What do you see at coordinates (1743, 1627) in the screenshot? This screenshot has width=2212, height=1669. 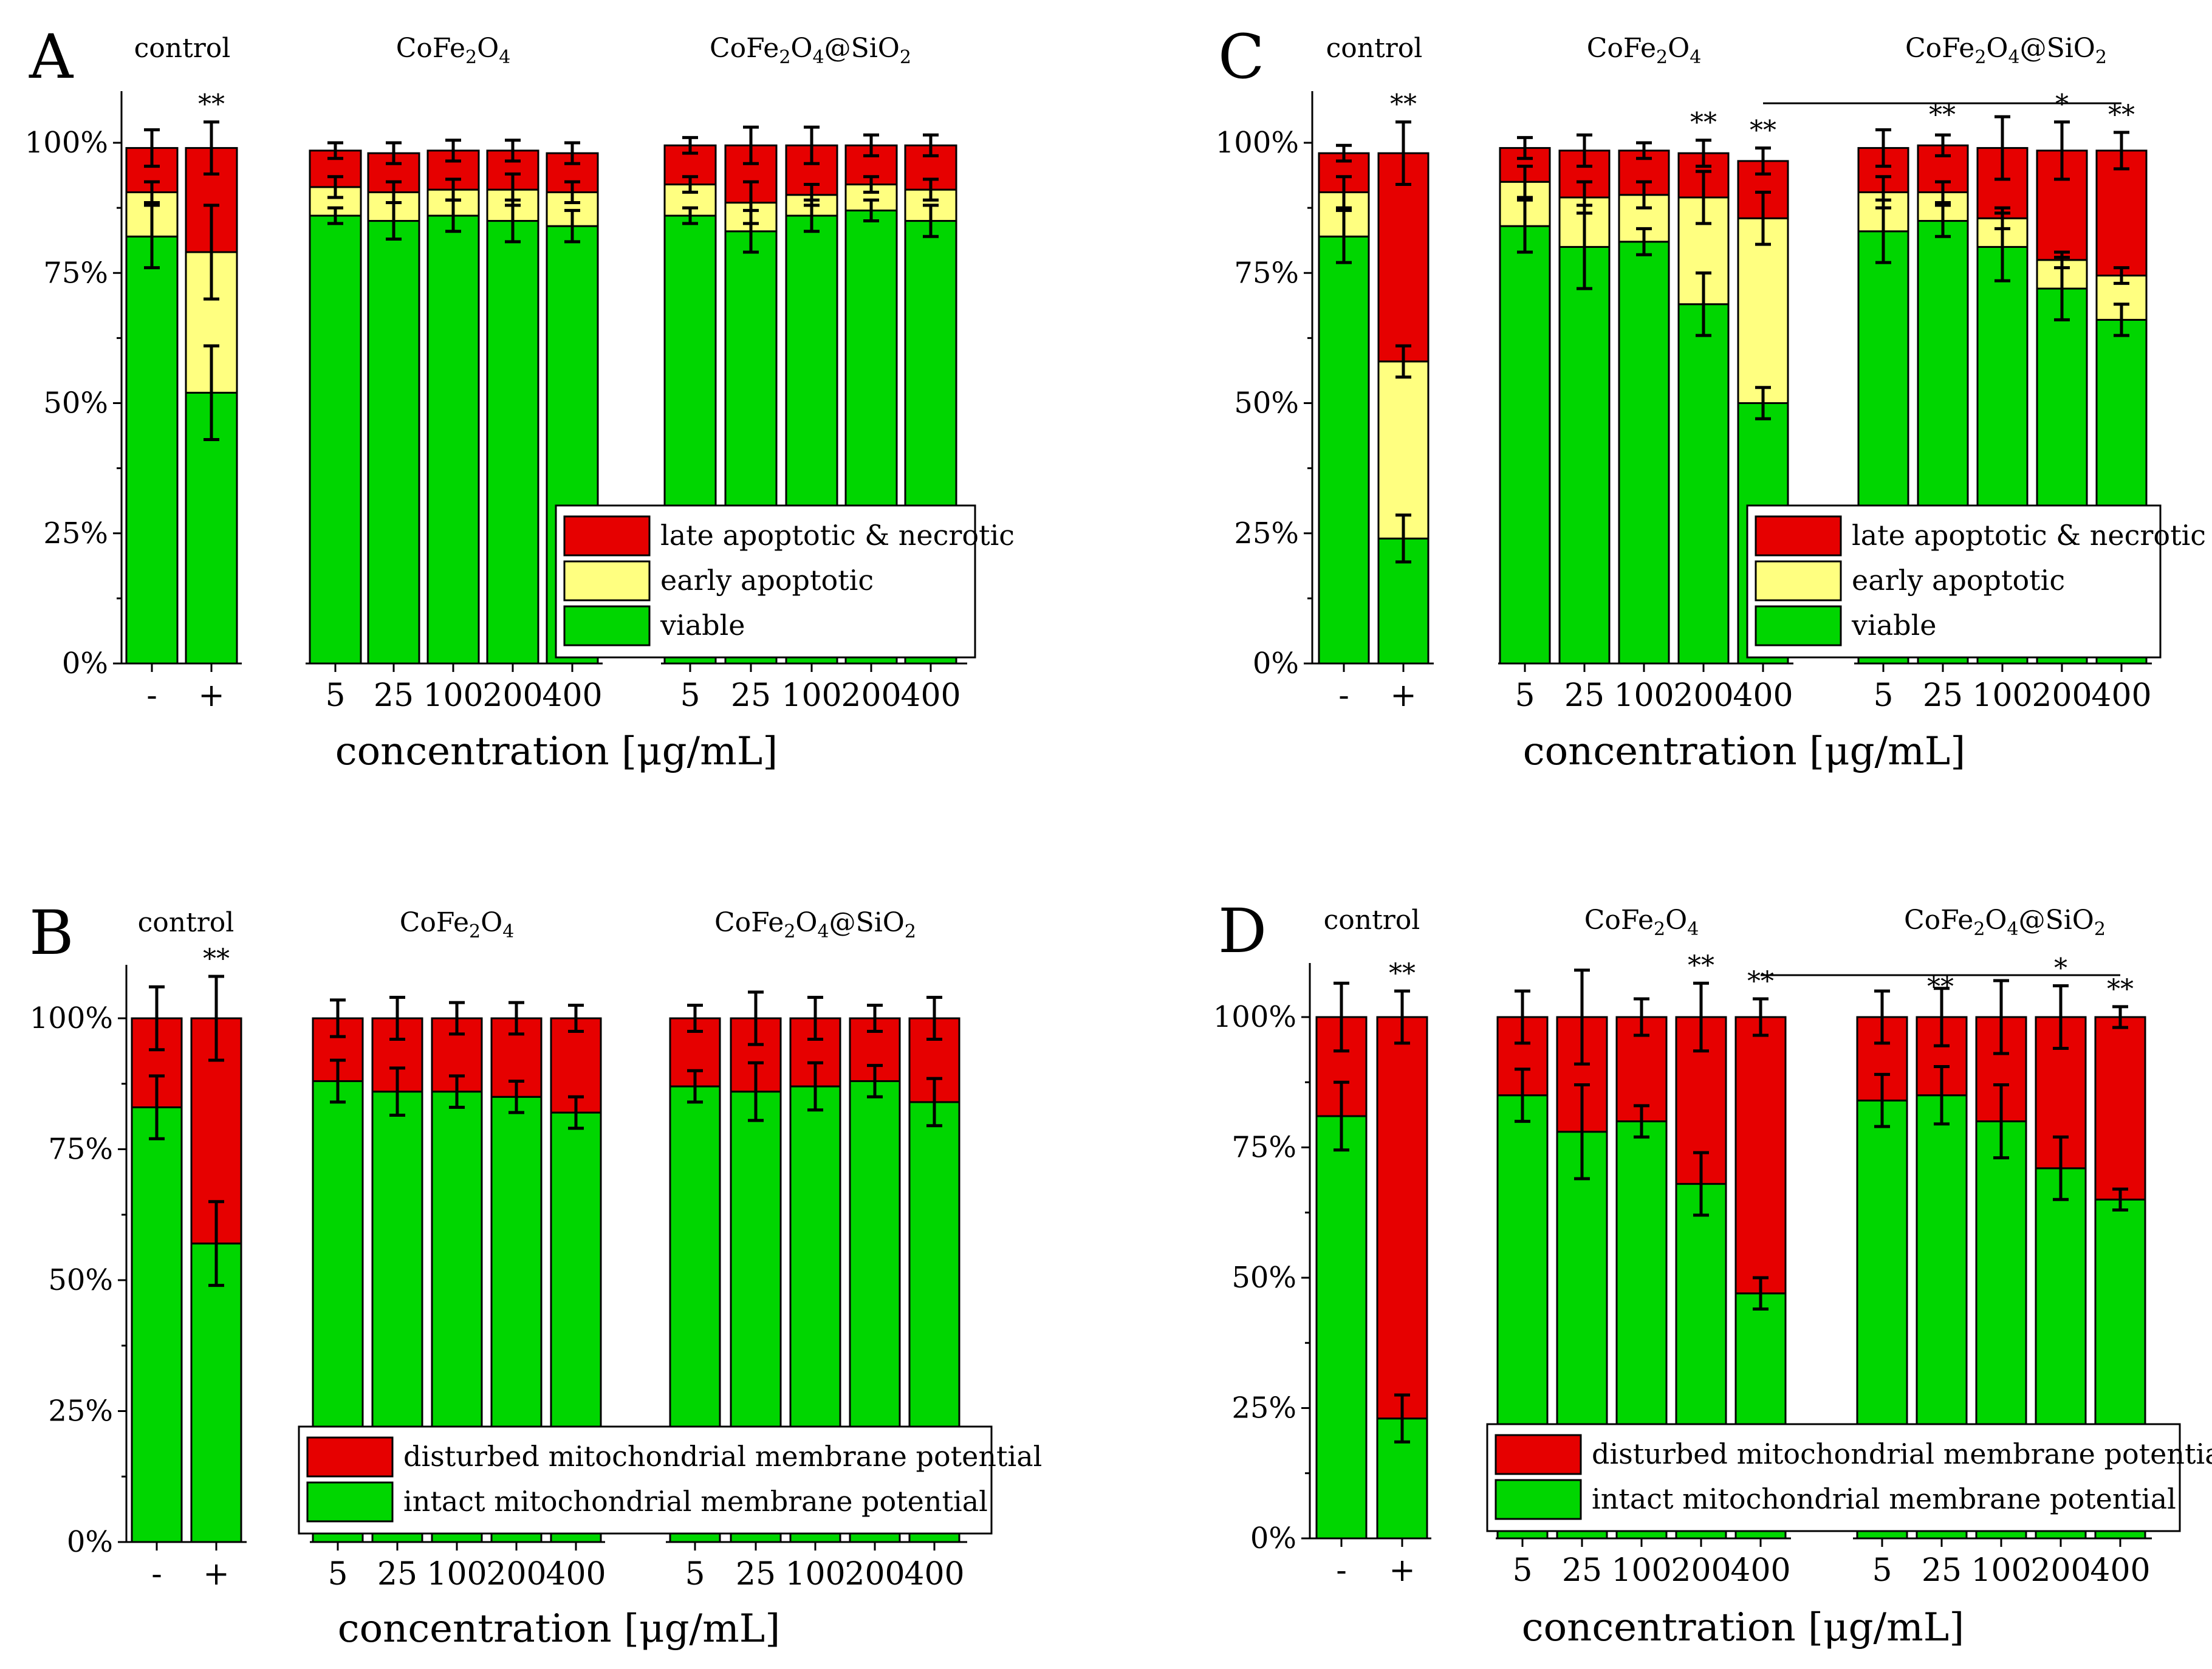 I see `x-axis-label: concentration [μg/mL]` at bounding box center [1743, 1627].